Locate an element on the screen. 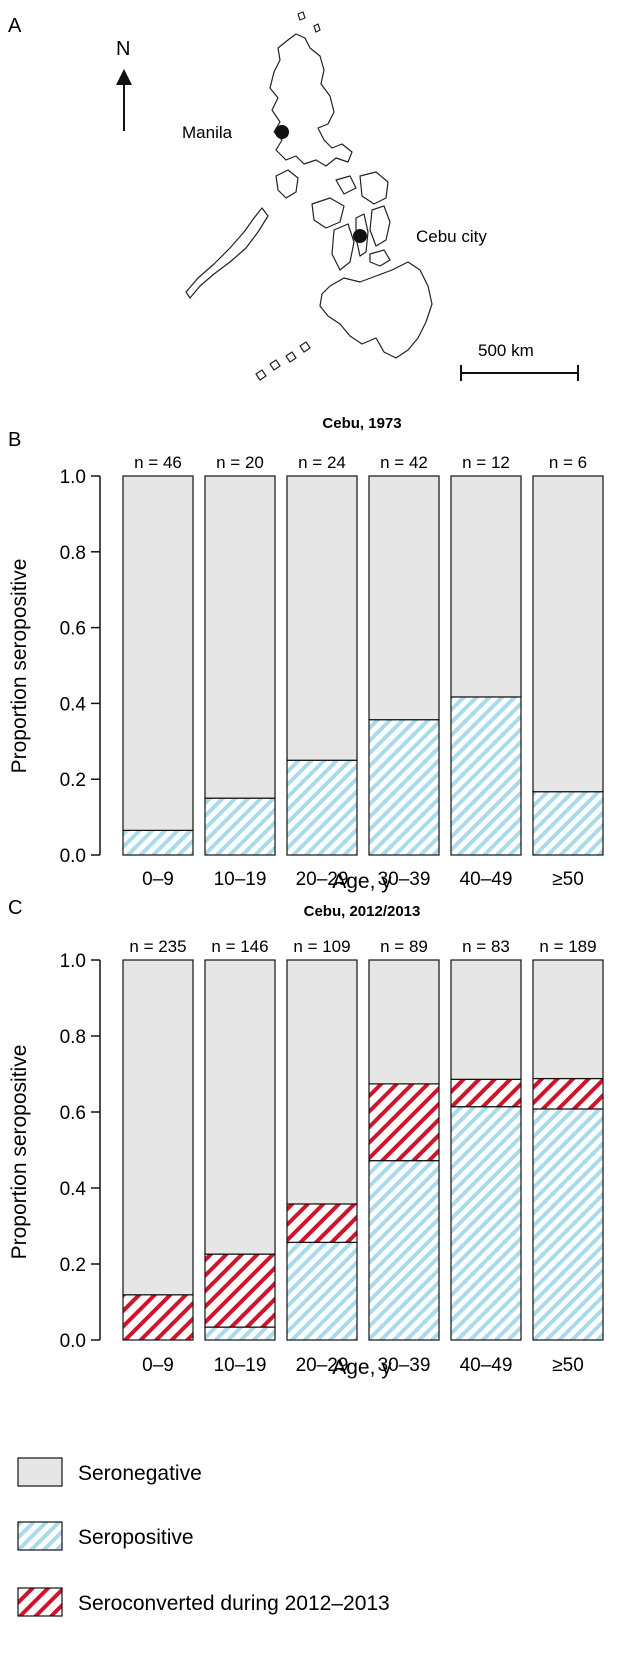  n-label: n = 12 is located at coordinates (486, 462).